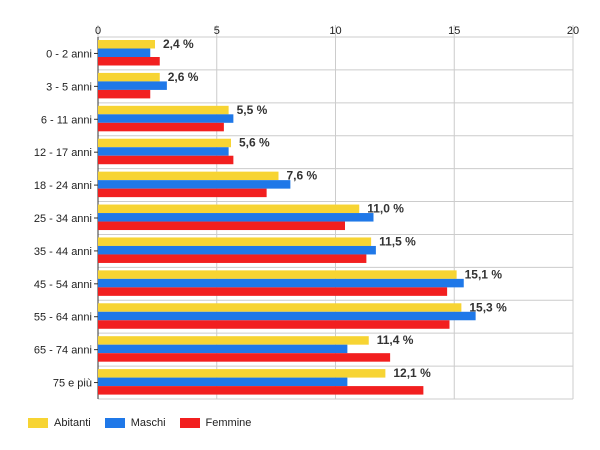 This screenshot has width=600, height=450. What do you see at coordinates (254, 143) in the screenshot?
I see `data-label: 5,6 %` at bounding box center [254, 143].